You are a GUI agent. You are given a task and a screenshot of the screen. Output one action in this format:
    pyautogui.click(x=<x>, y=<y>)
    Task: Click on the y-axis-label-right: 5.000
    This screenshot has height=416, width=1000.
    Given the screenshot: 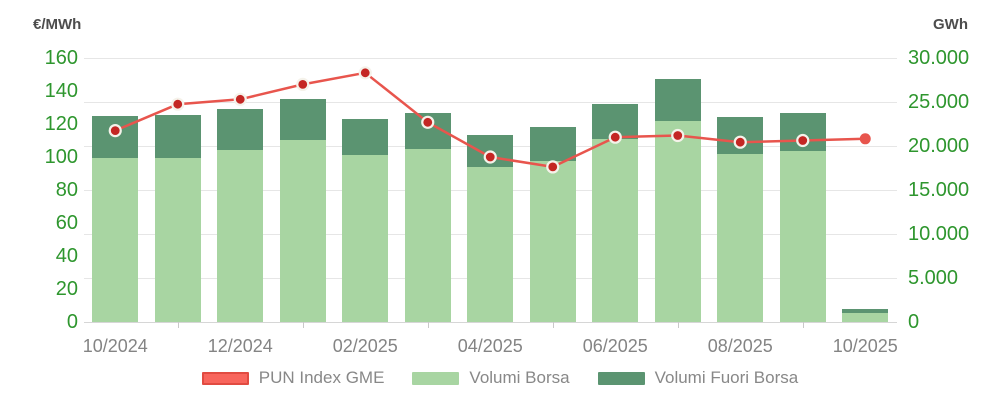 What is the action you would take?
    pyautogui.click(x=933, y=278)
    